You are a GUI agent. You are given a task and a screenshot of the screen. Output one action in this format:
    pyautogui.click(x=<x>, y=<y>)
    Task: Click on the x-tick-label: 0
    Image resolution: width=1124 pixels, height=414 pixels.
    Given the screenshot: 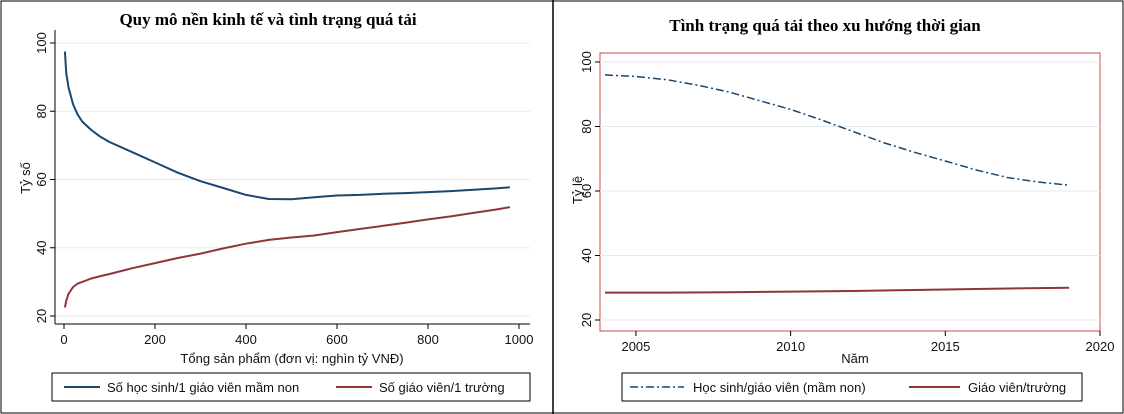 What is the action you would take?
    pyautogui.click(x=63, y=339)
    